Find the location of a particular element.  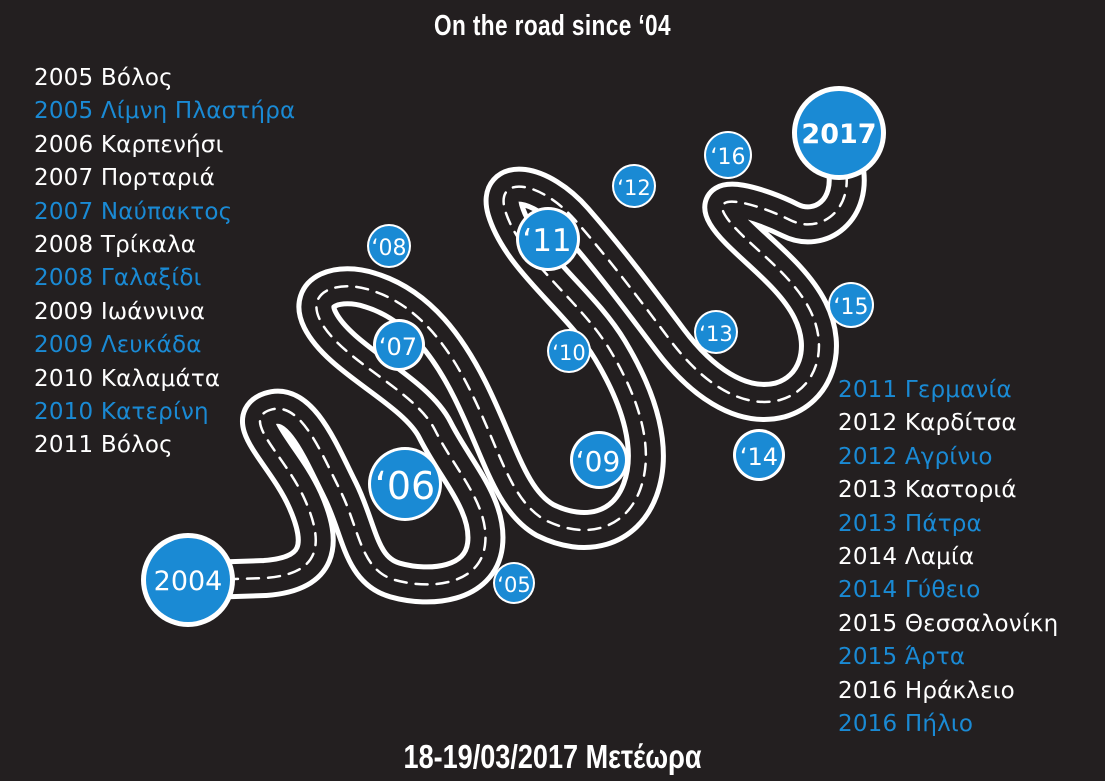

milestone-2017: 2017 is located at coordinates (839, 133).